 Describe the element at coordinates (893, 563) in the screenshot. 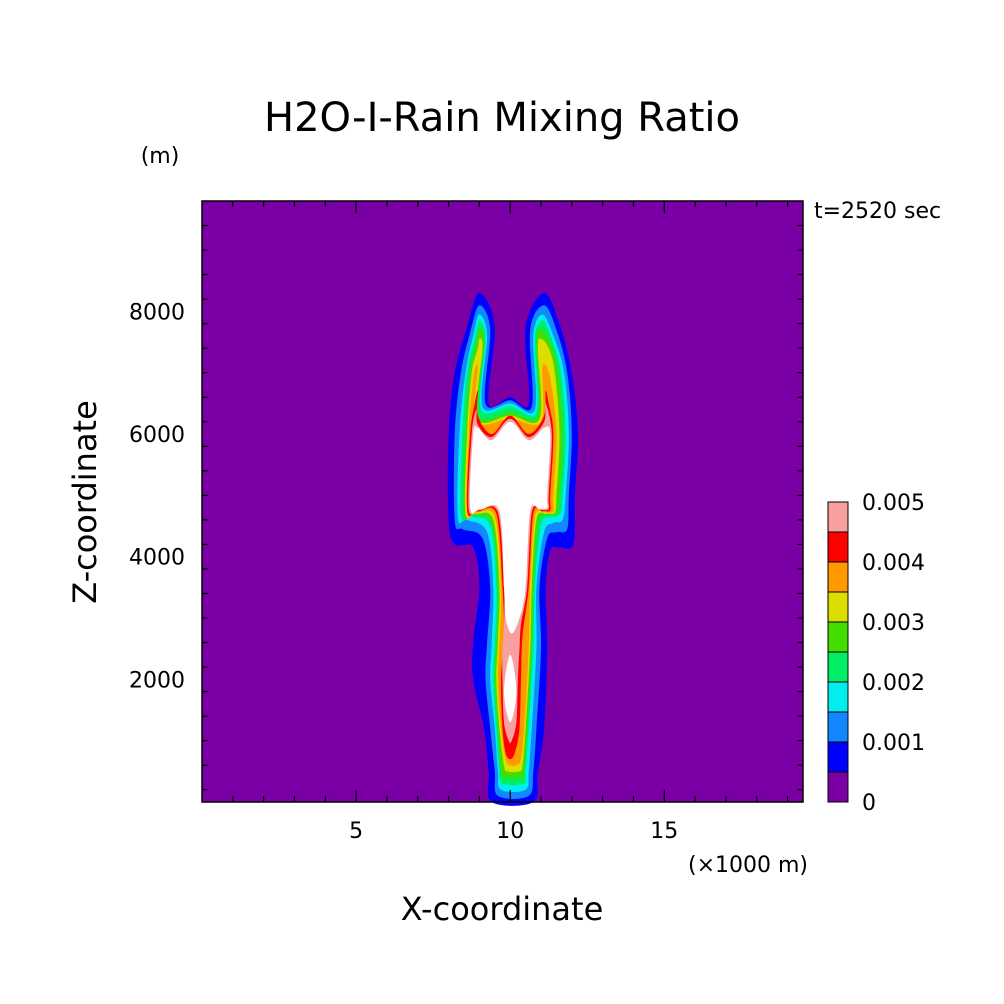

I see `colorbar-label: 0.004` at that location.